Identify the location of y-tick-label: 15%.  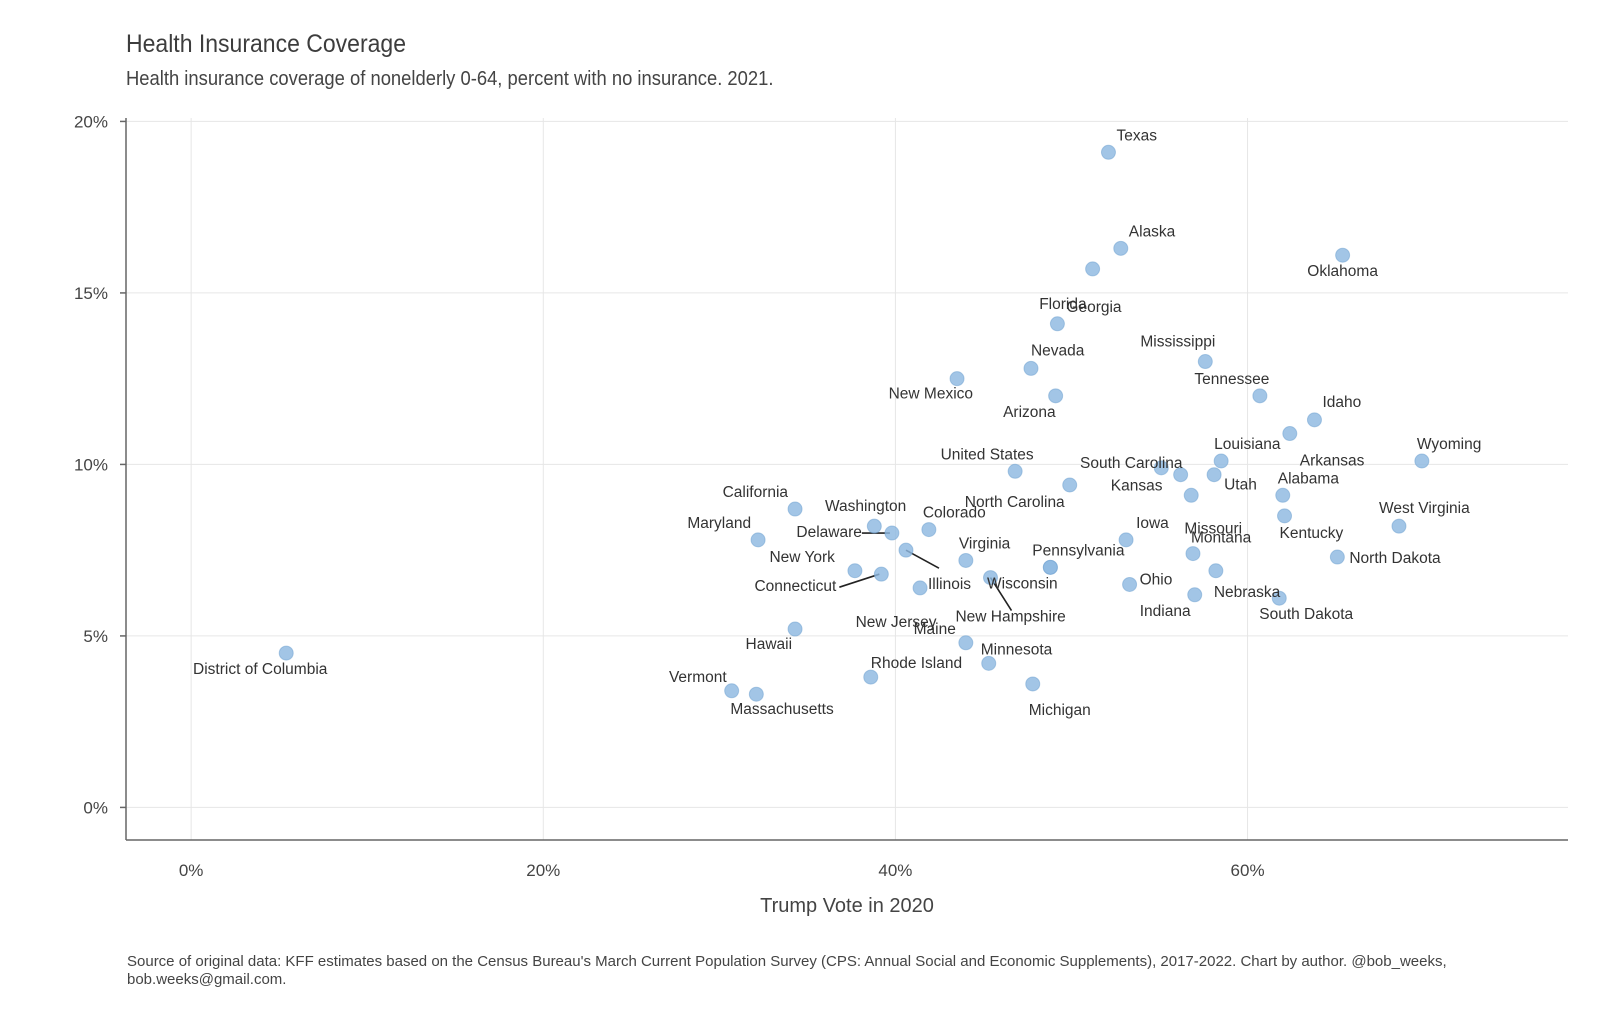
(91, 293).